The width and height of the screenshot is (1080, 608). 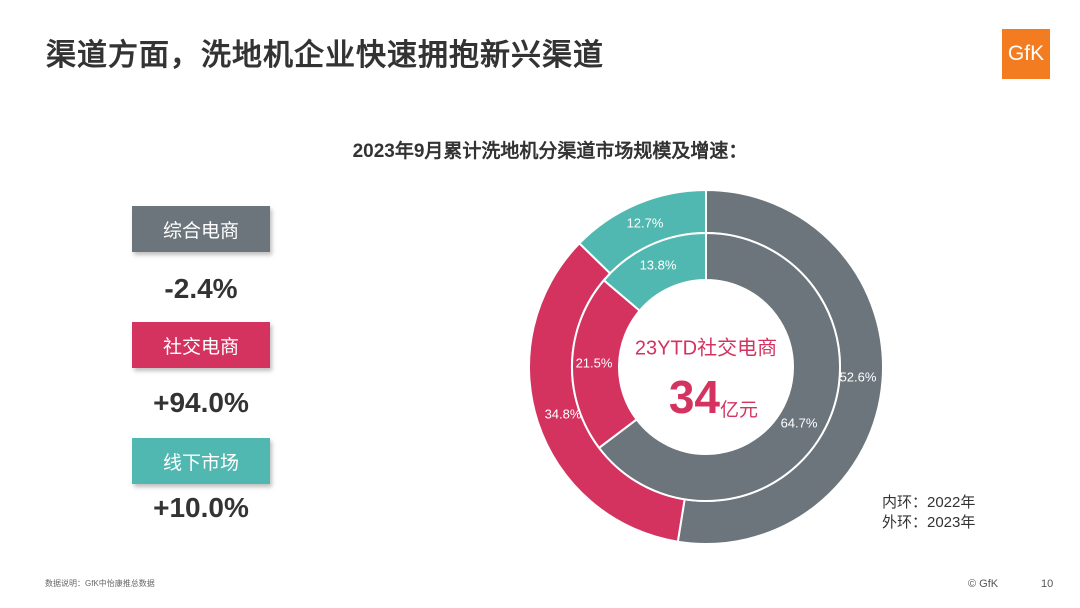 What do you see at coordinates (695, 397) in the screenshot?
I see `center-value: 34` at bounding box center [695, 397].